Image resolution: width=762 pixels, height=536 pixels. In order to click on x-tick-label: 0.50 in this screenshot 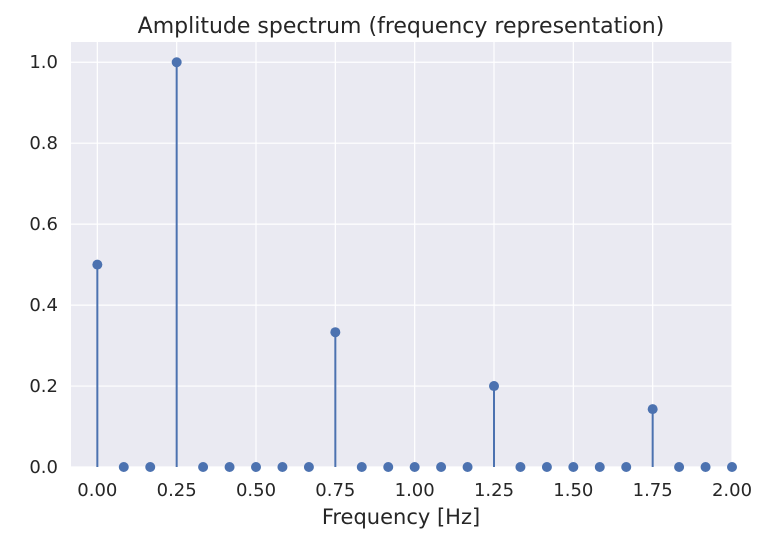, I will do `click(256, 490)`.